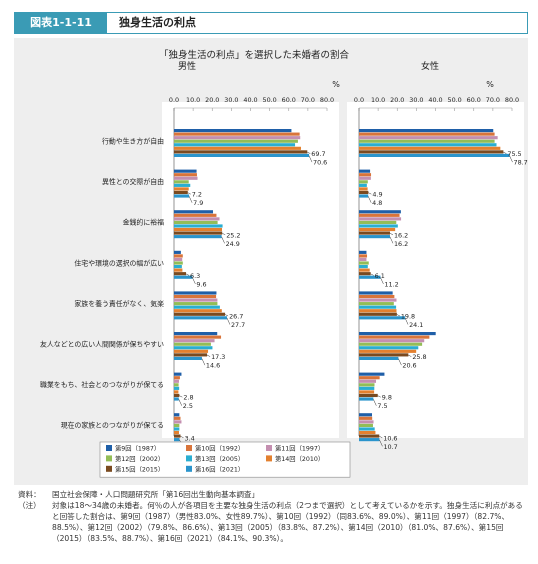  I want to click on tick-label-female: 30.0, so click(416, 100).